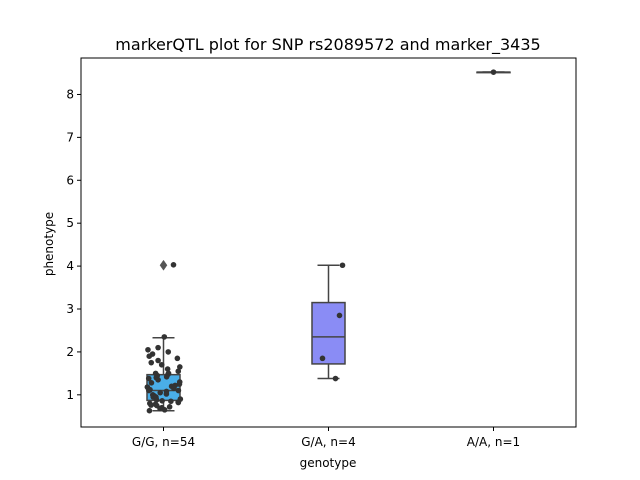  Describe the element at coordinates (70, 395) in the screenshot. I see `y-tick-label: 1` at that location.